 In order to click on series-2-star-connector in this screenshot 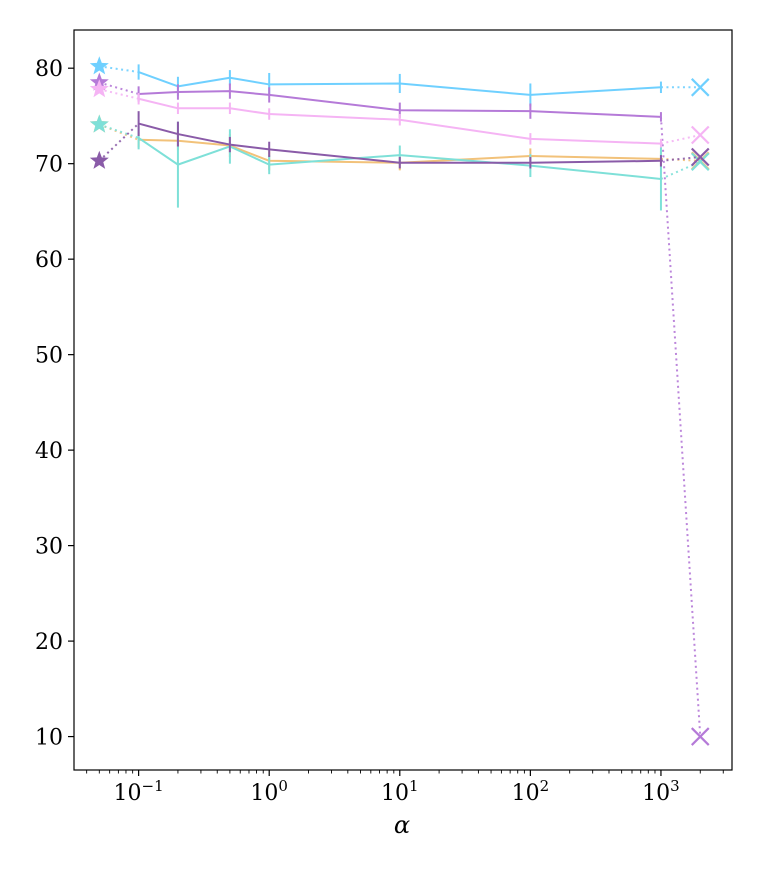, I will do `click(119, 94)`.